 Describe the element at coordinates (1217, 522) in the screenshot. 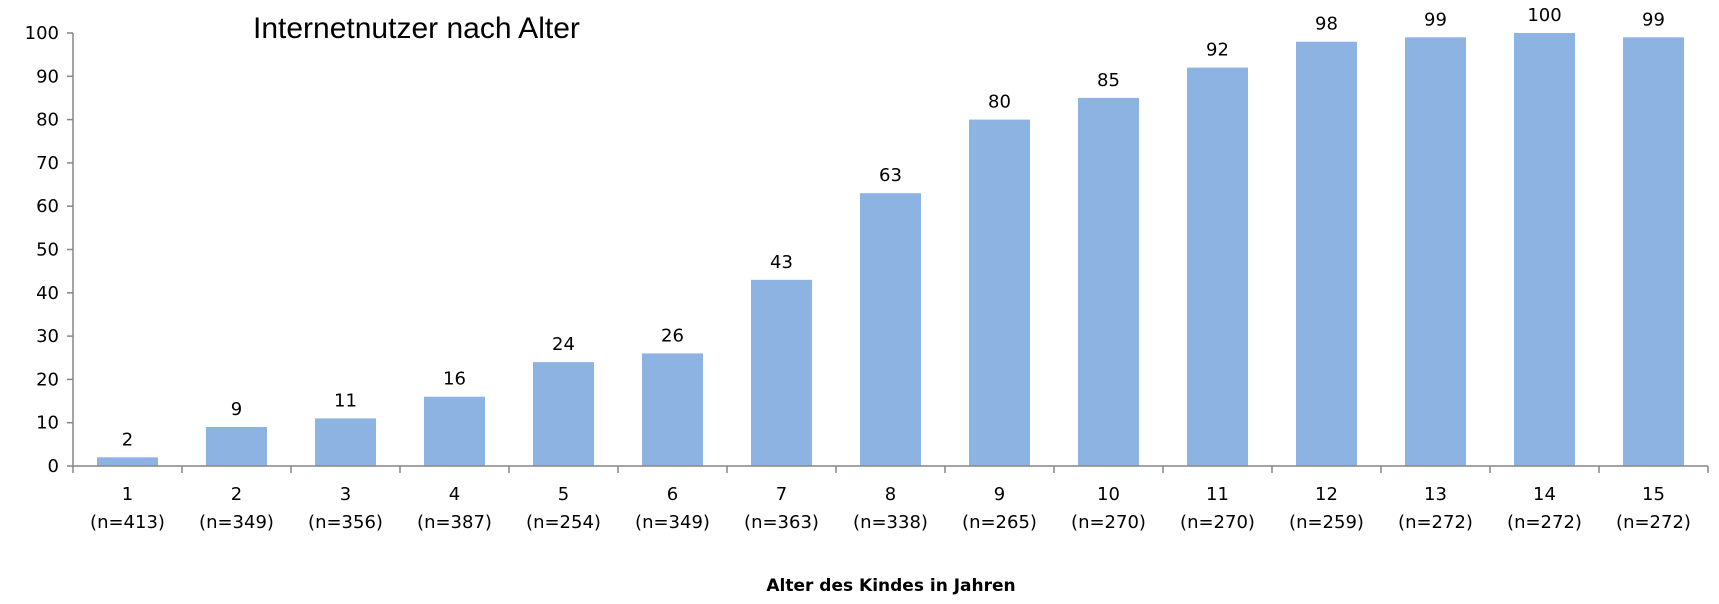

I see `x-category-sublabel-11: (n=270)` at that location.